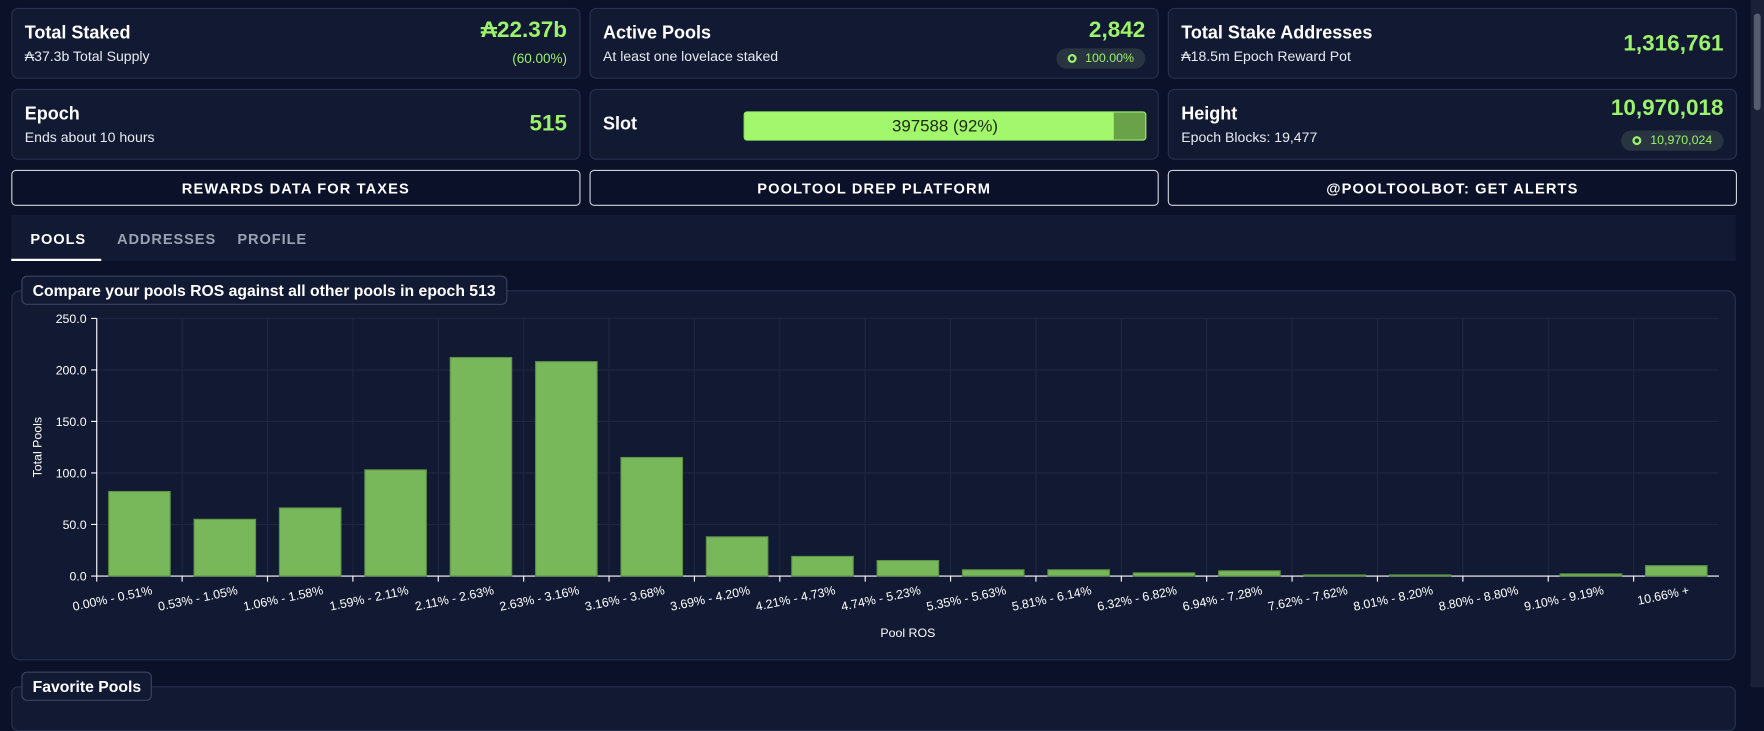  What do you see at coordinates (90, 137) in the screenshot?
I see `stat-subtitle: Ends about 10 hours` at bounding box center [90, 137].